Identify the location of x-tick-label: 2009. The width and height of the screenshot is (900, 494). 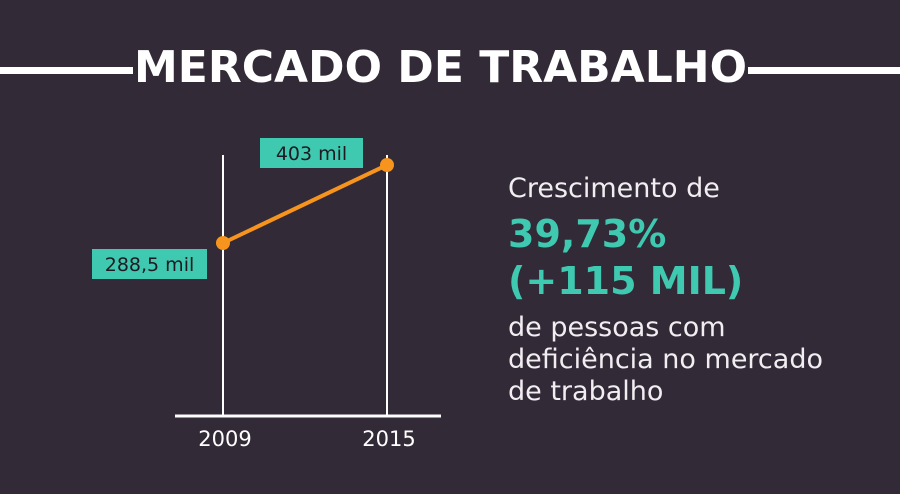
(224, 439).